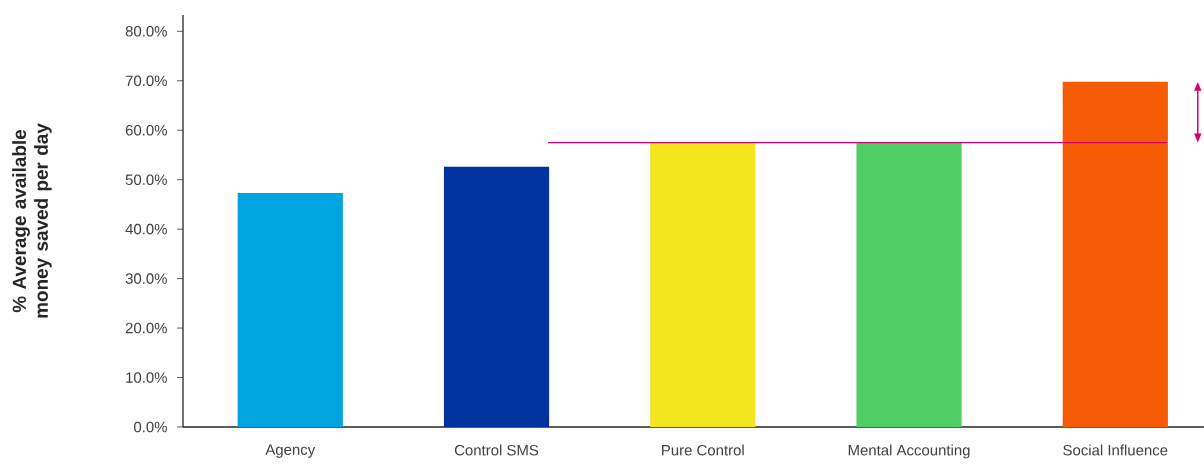 This screenshot has height=467, width=1204. I want to click on x-tick-label: Pure Control, so click(703, 450).